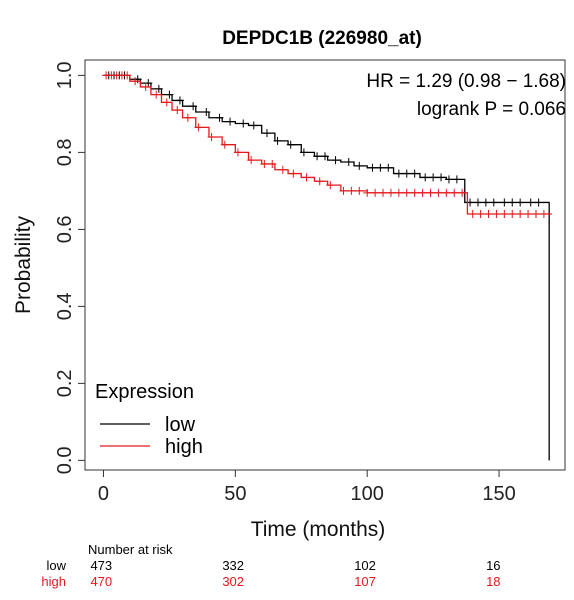 This screenshot has height=600, width=574. I want to click on chart-title: DEPDC1B (226980_at), so click(322, 38).